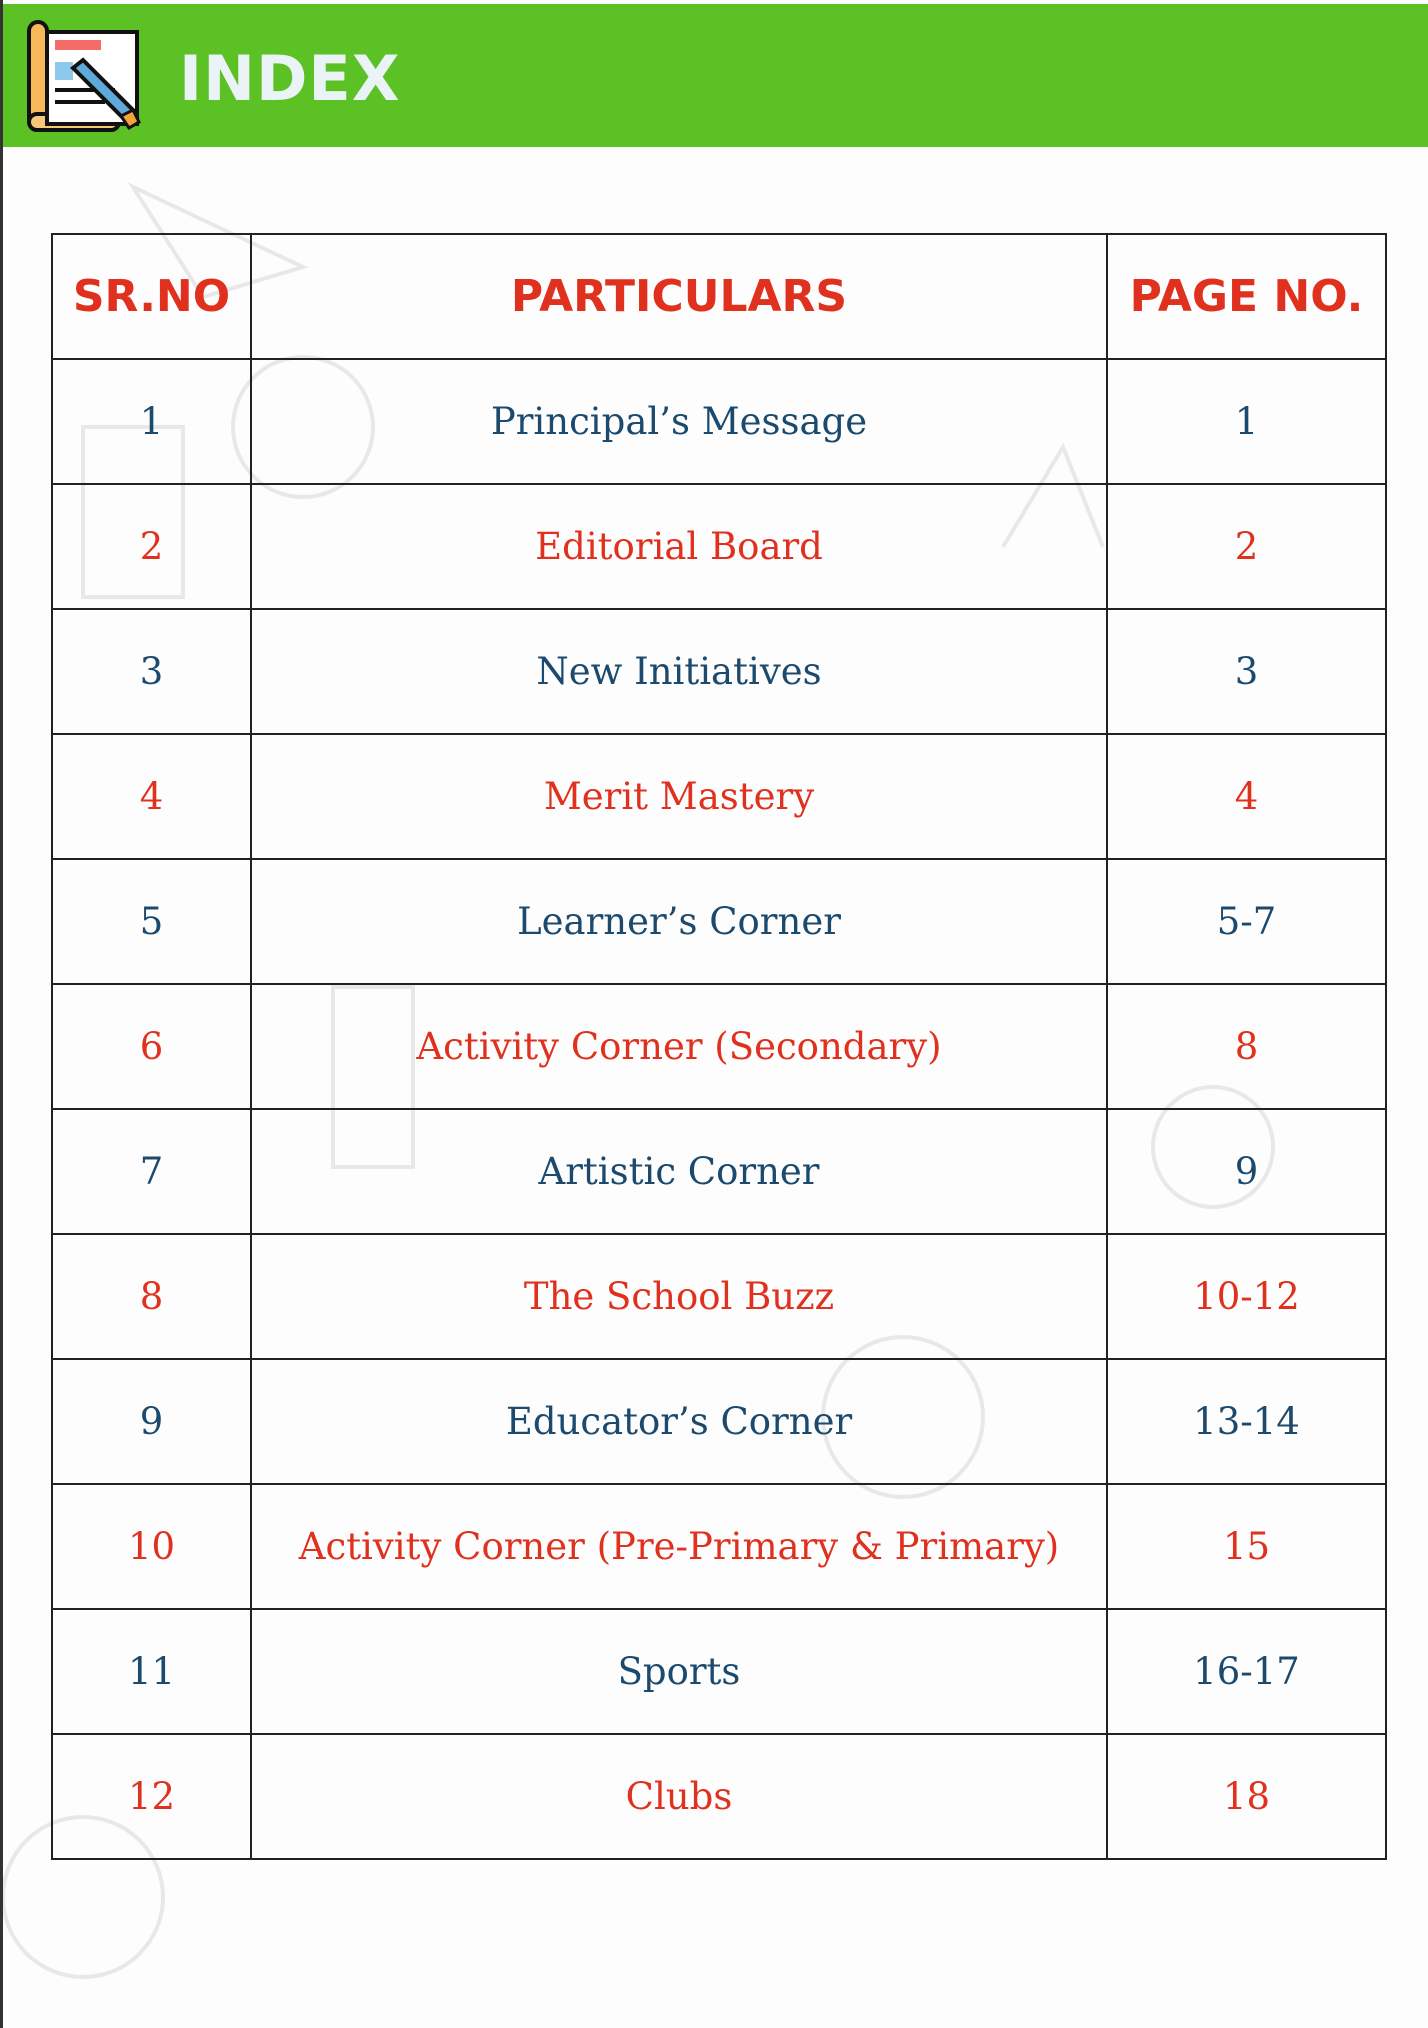  Describe the element at coordinates (679, 1421) in the screenshot. I see `particular-cell: Educator’s Corner` at that location.